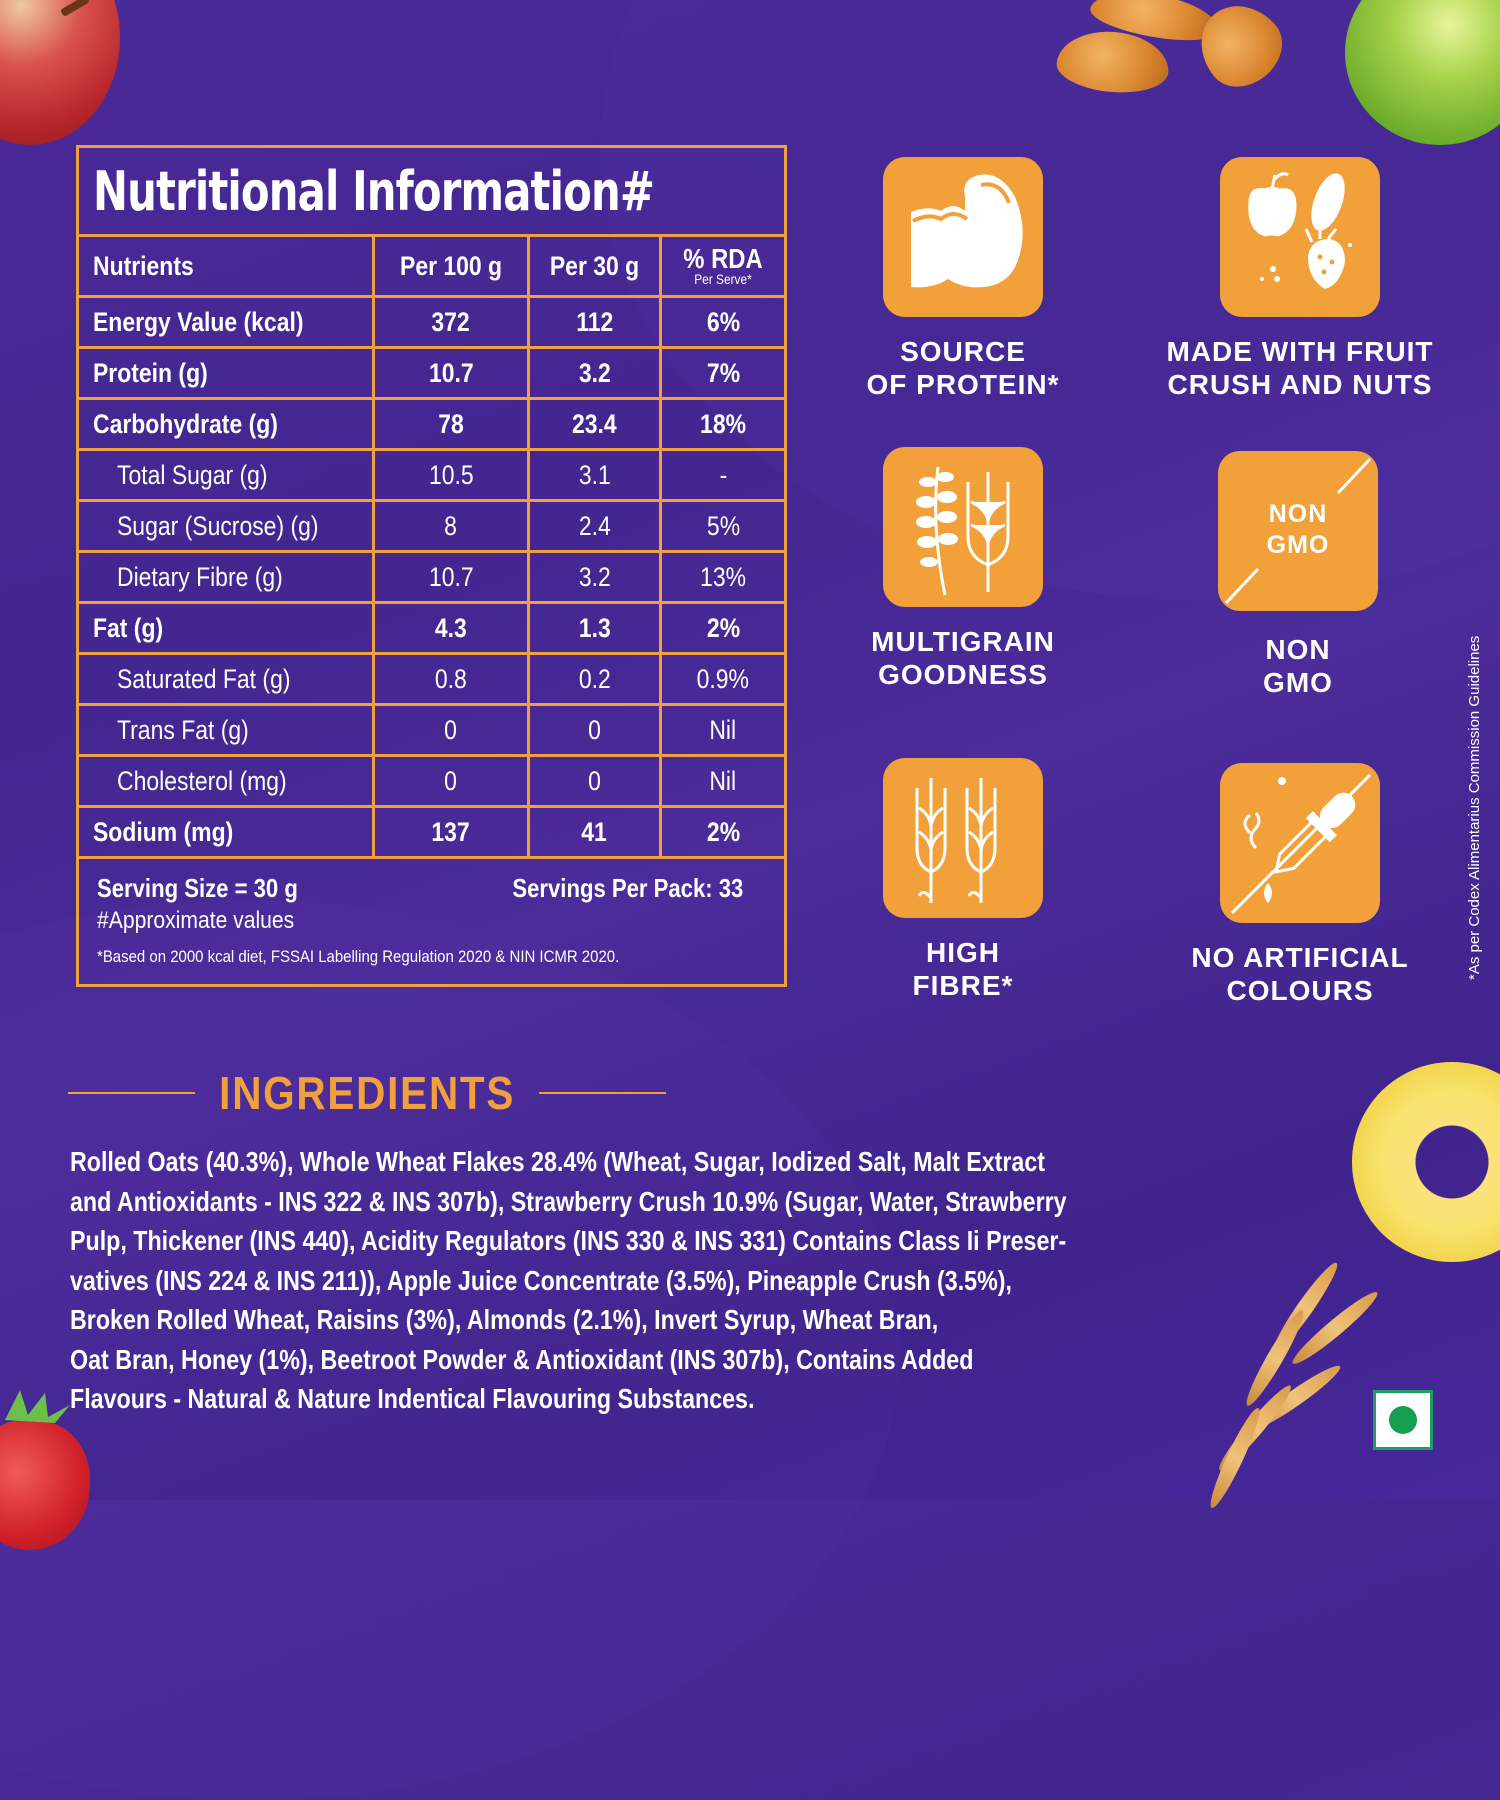  I want to click on vegetarian-mark-icon, so click(1403, 1420).